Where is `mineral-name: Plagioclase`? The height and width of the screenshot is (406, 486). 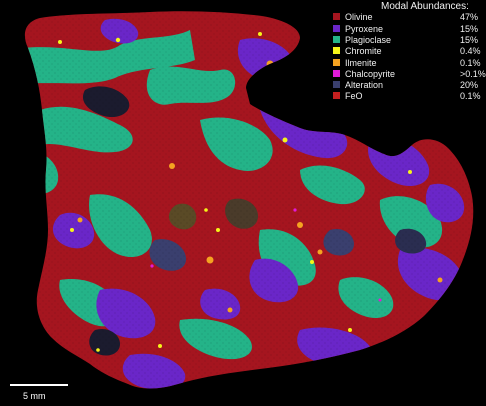
mineral-name: Plagioclase is located at coordinates (368, 40).